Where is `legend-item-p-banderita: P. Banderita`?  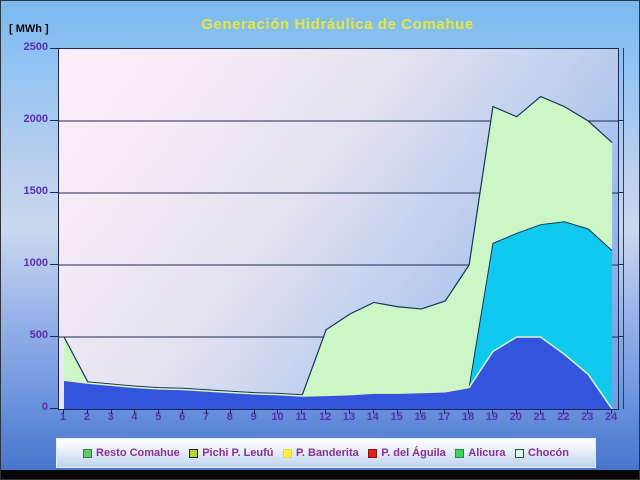 legend-item-p-banderita: P. Banderita is located at coordinates (320, 453).